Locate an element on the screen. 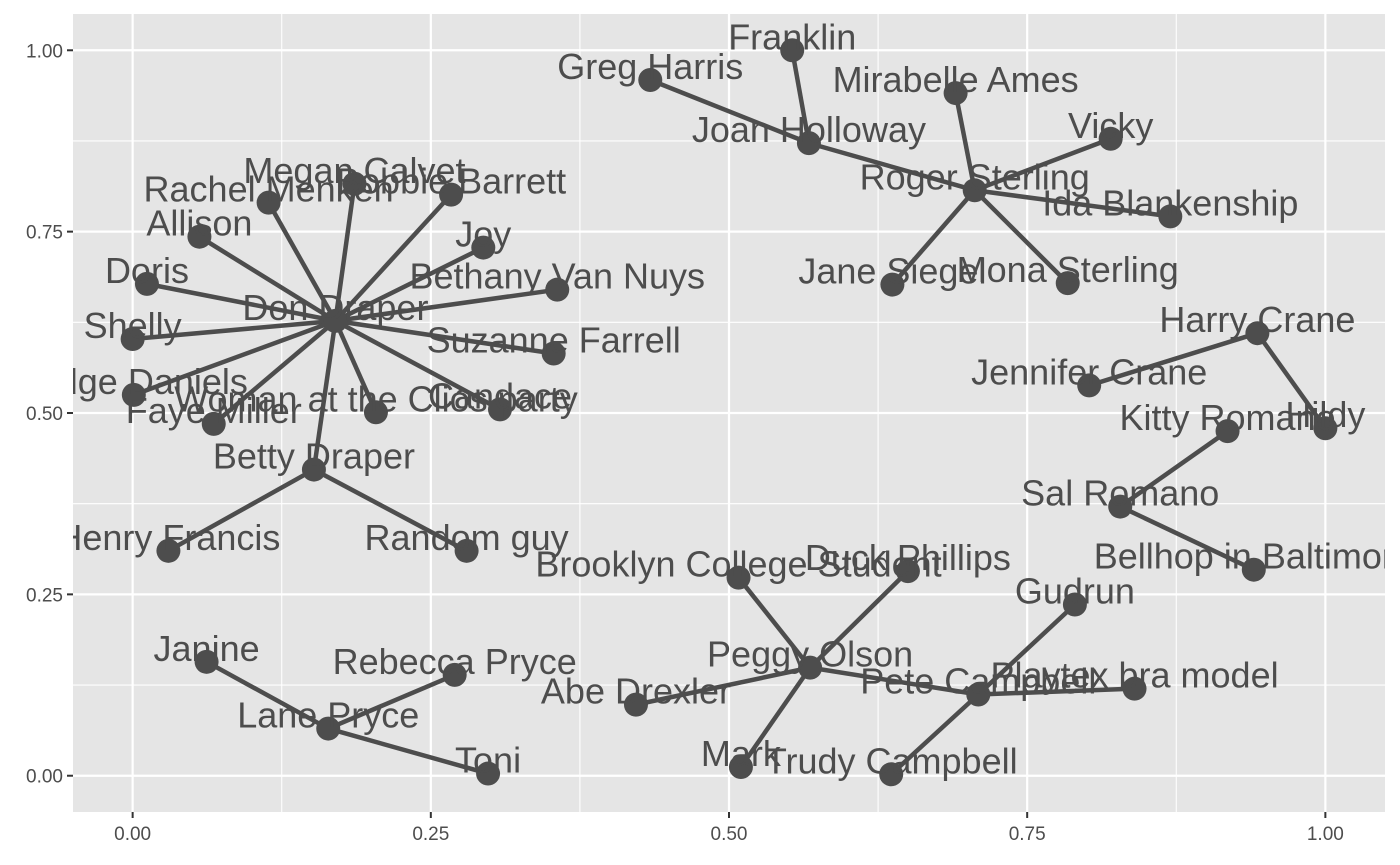  node-label: Suzanne Farrell is located at coordinates (554, 340).